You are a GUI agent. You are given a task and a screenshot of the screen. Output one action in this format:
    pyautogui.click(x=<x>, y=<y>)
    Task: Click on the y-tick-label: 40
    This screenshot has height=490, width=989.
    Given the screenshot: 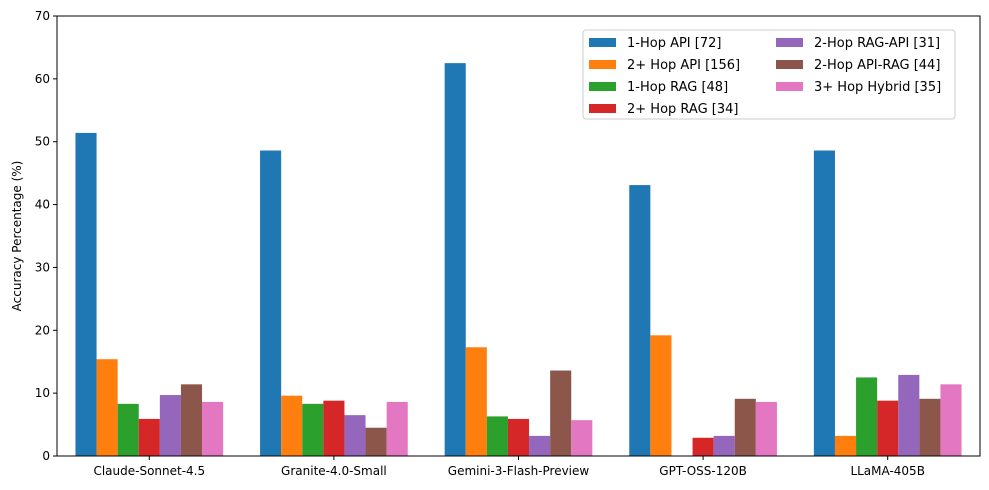 What is the action you would take?
    pyautogui.click(x=42, y=205)
    